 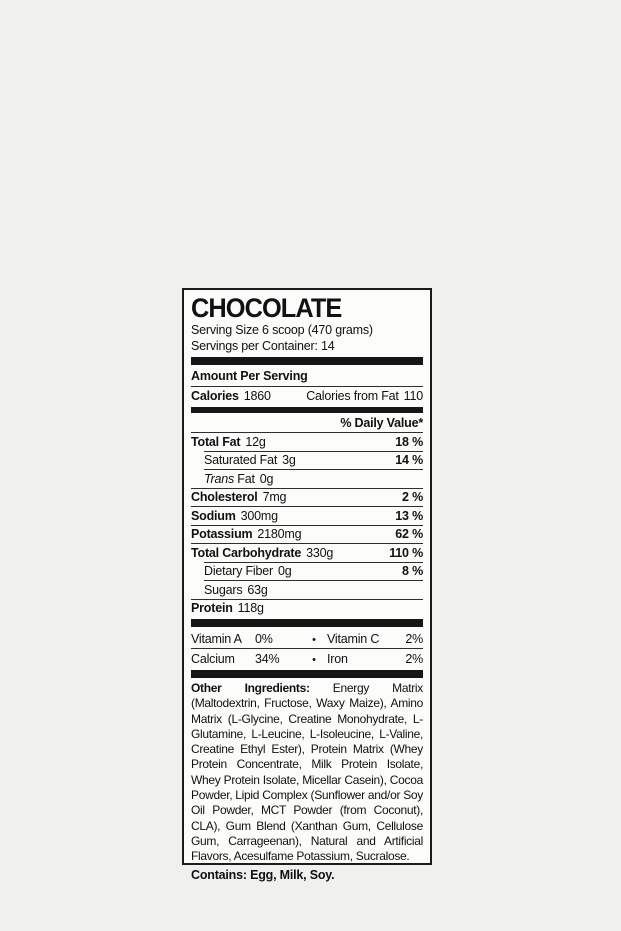 I want to click on nutrient-name: Sugars 63g, so click(x=236, y=589).